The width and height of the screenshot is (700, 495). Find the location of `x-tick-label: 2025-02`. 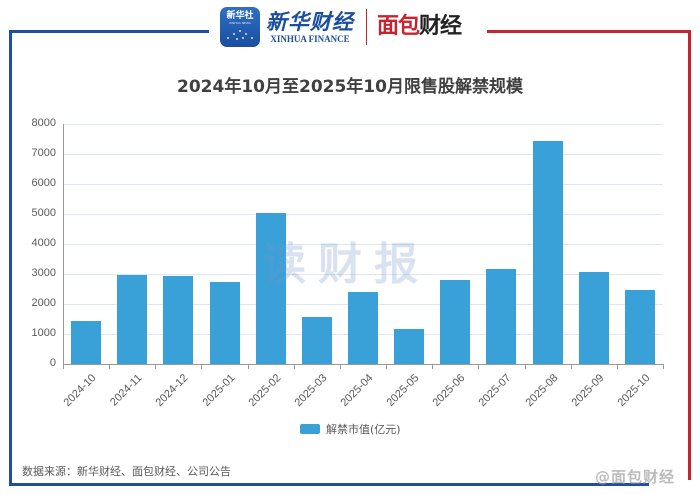

x-tick-label: 2025-02 is located at coordinates (265, 391).